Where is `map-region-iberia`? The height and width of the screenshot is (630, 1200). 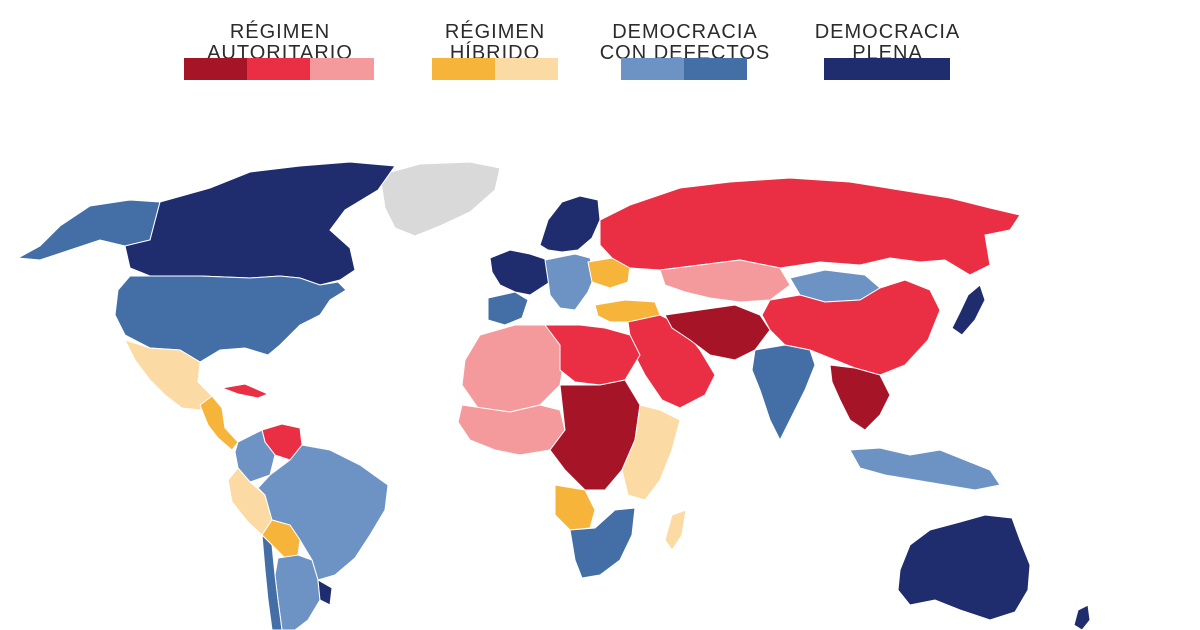 map-region-iberia is located at coordinates (508, 308).